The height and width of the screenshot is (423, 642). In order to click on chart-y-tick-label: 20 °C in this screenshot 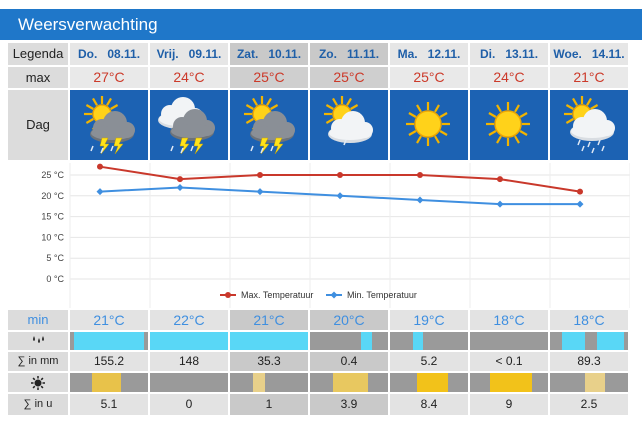, I will do `click(52, 196)`.